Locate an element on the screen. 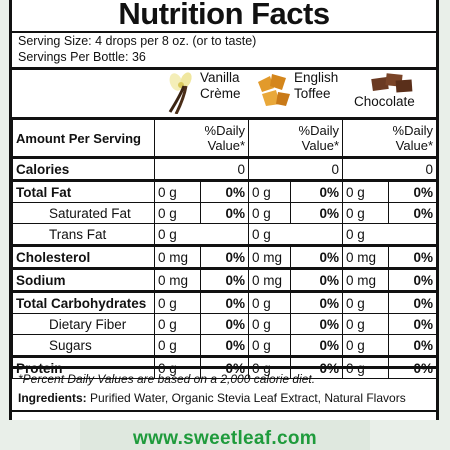 The width and height of the screenshot is (450, 450). flavor-chocolate-line1: Chocolate is located at coordinates (384, 101).